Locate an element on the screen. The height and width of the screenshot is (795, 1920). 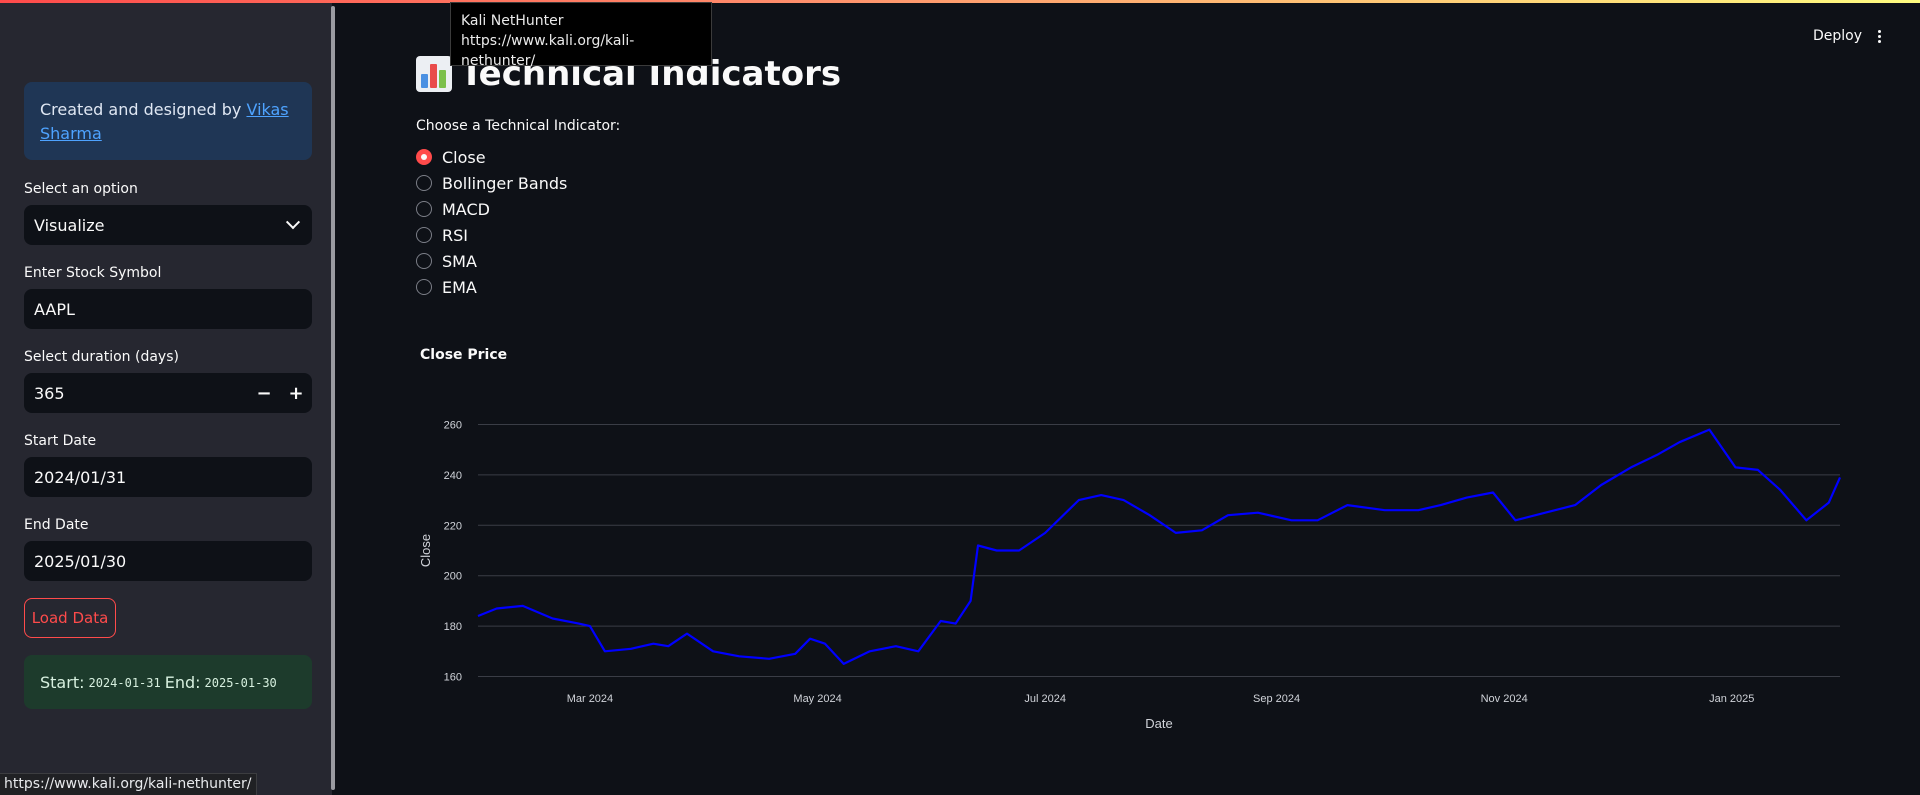
y-tick-label: 220 is located at coordinates (453, 526).